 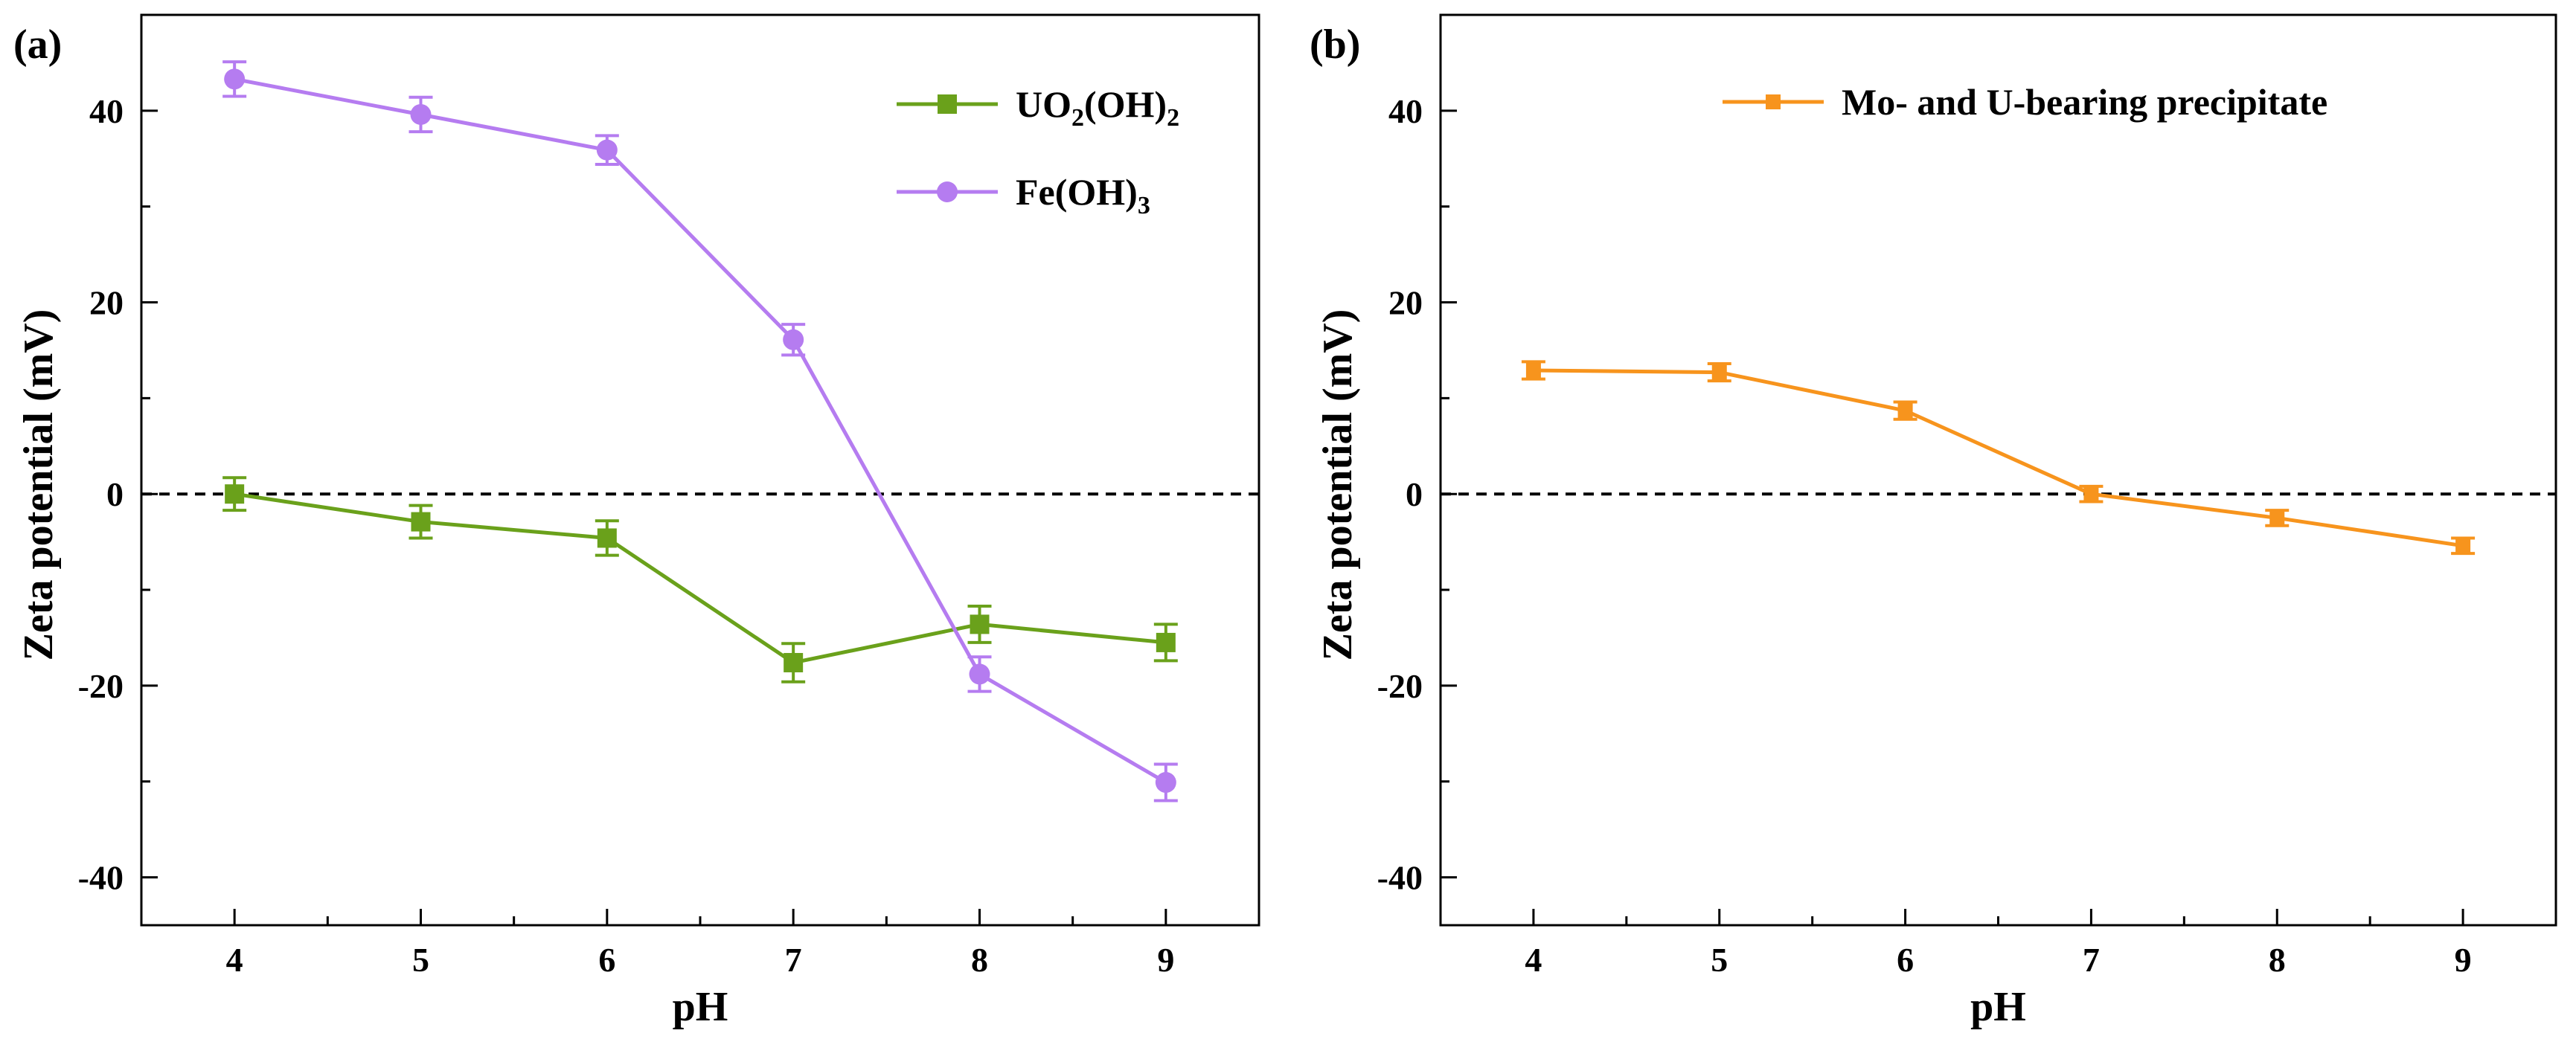 I want to click on legend-label-part: Fe(OH), so click(x=1077, y=192).